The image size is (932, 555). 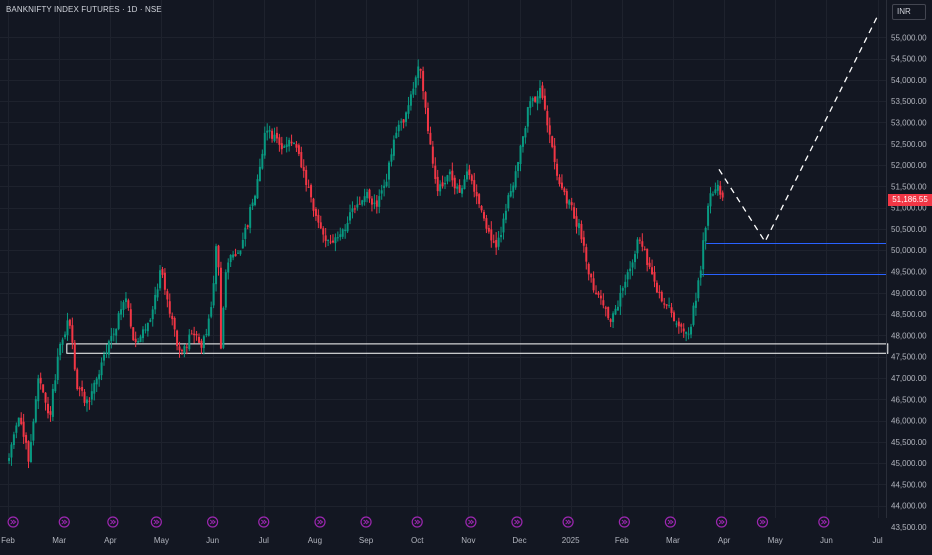 I want to click on currency-selector: INR, so click(x=909, y=12).